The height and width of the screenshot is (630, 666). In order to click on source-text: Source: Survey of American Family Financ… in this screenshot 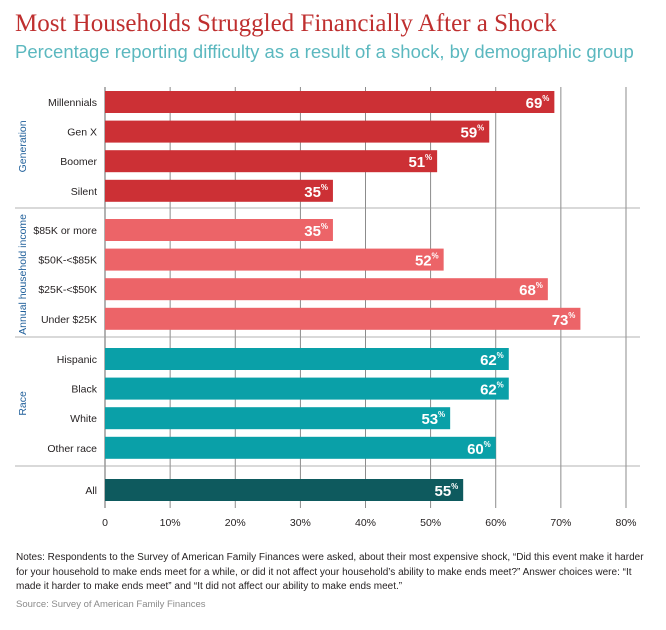, I will do `click(111, 604)`.